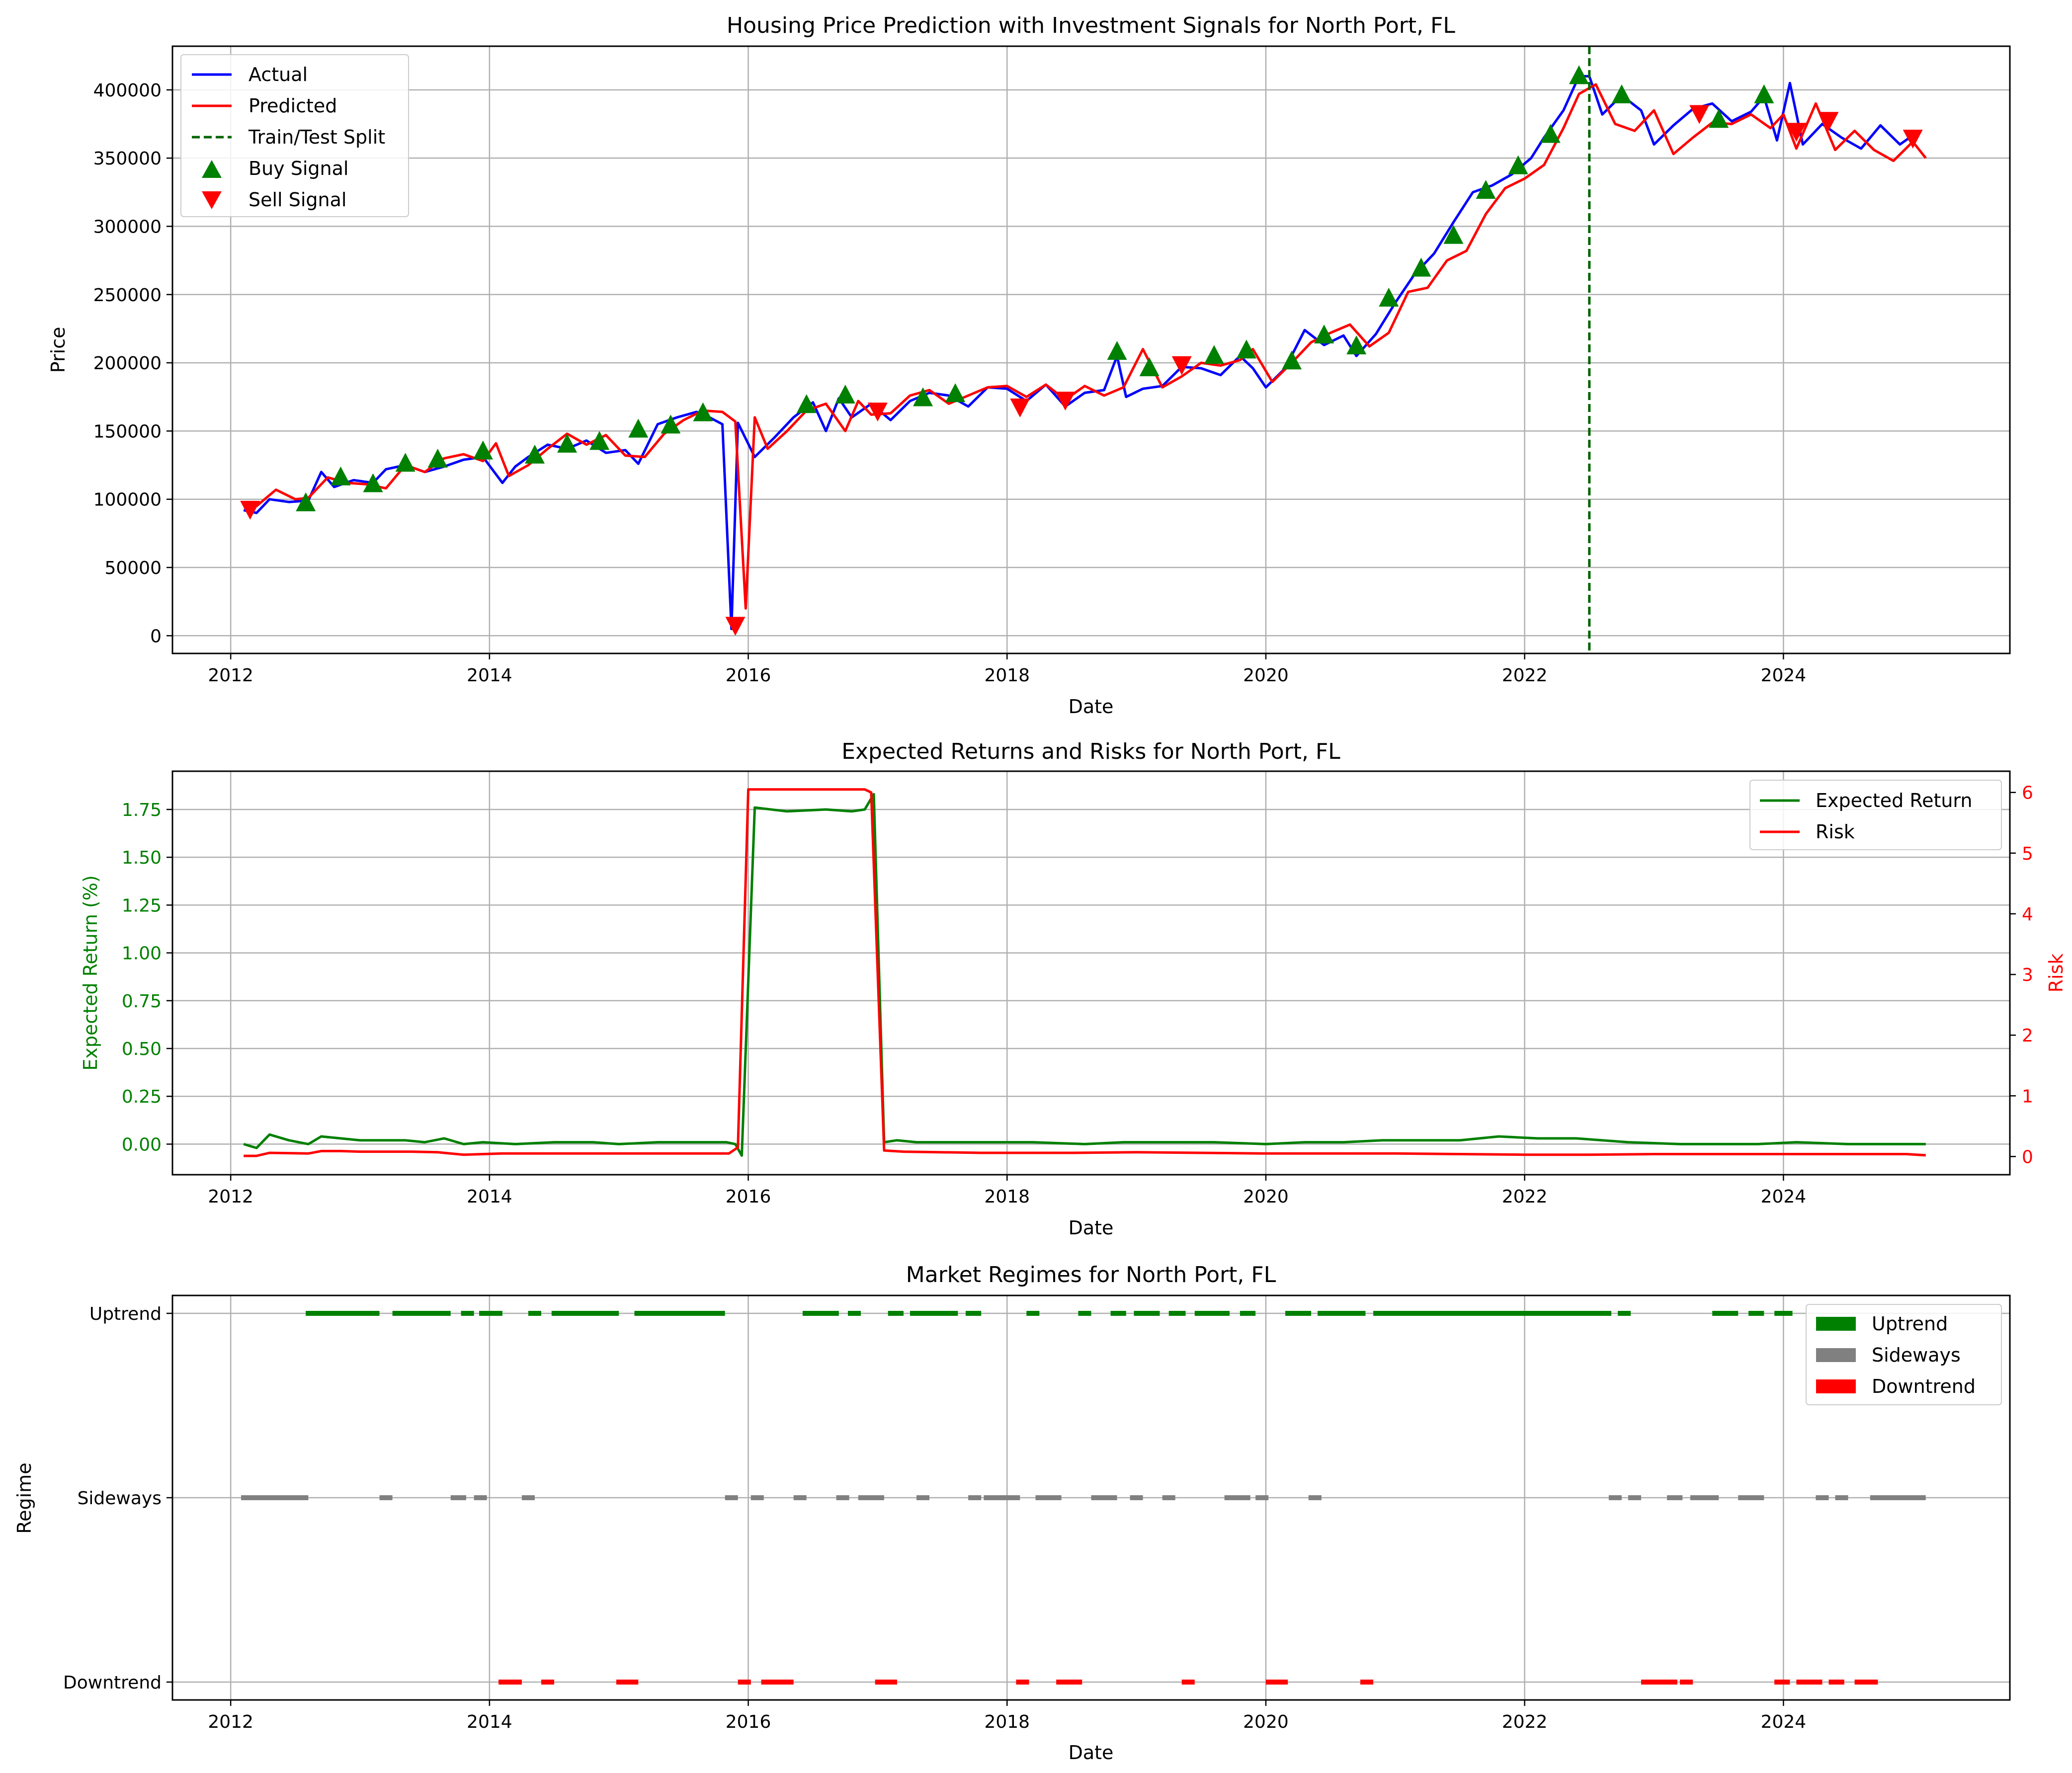  What do you see at coordinates (1836, 1355) in the screenshot?
I see `legend-sideways-swatch` at bounding box center [1836, 1355].